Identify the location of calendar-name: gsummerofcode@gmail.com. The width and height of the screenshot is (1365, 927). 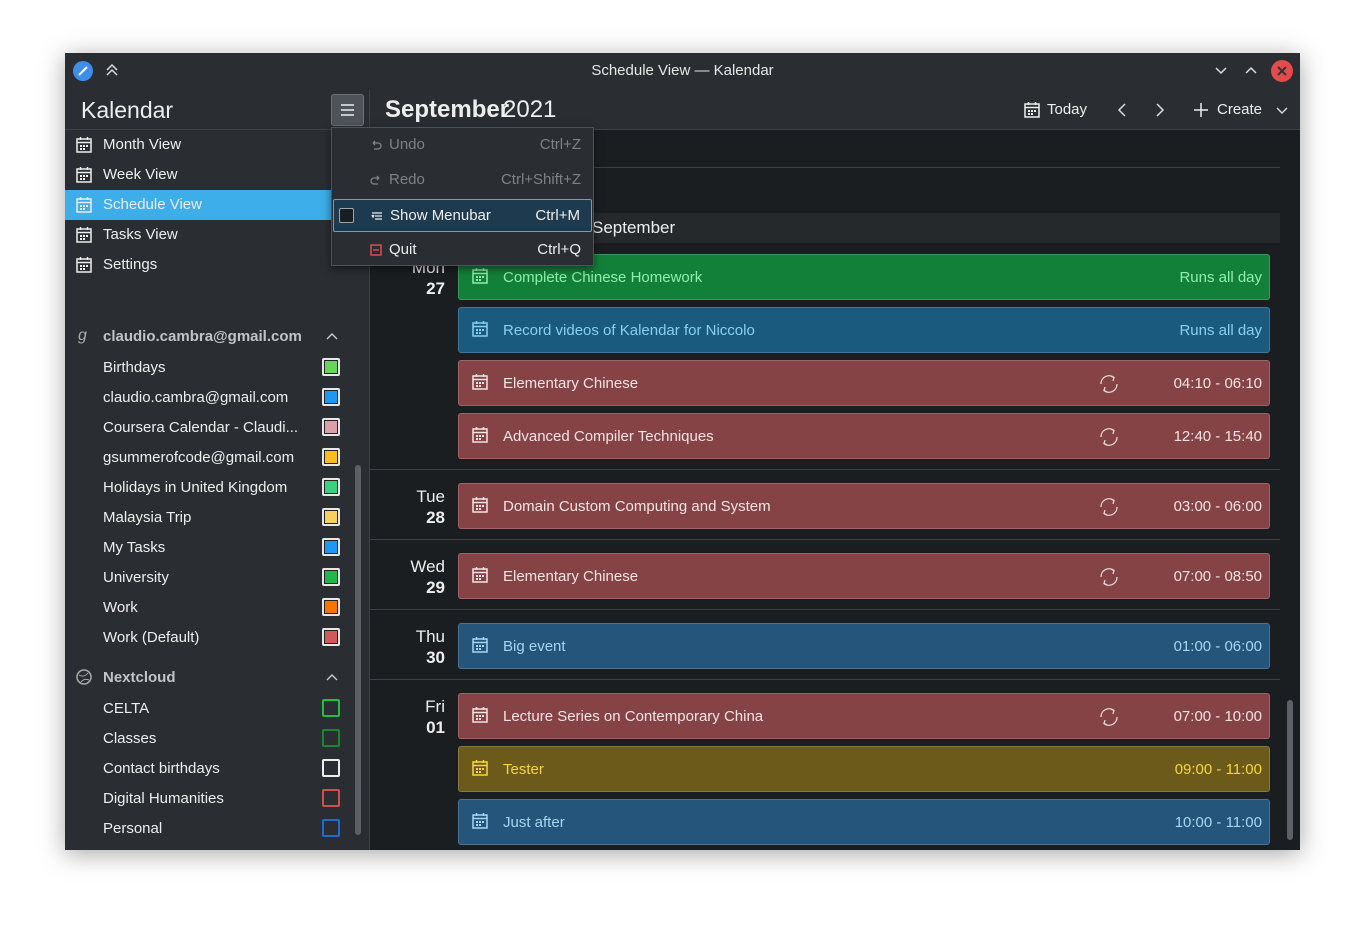
(199, 457).